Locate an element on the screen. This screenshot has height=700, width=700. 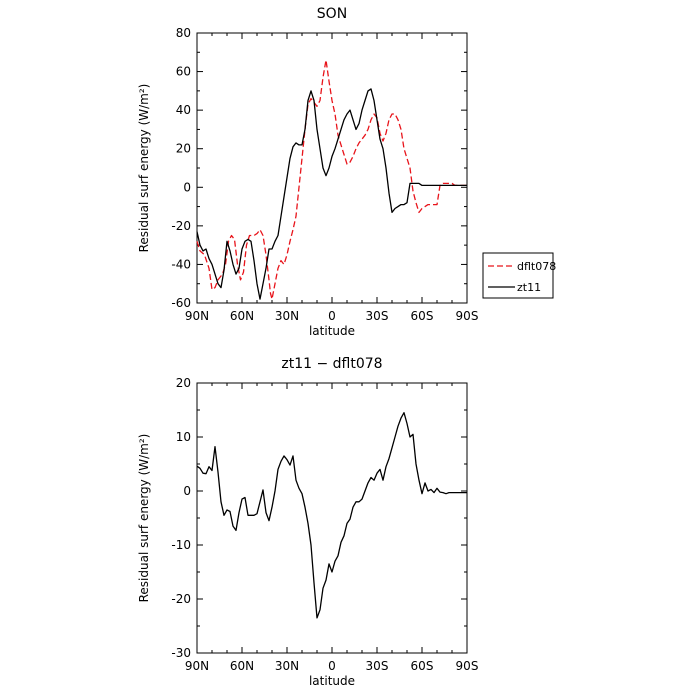
y-tick-label: -10 is located at coordinates (181, 545).